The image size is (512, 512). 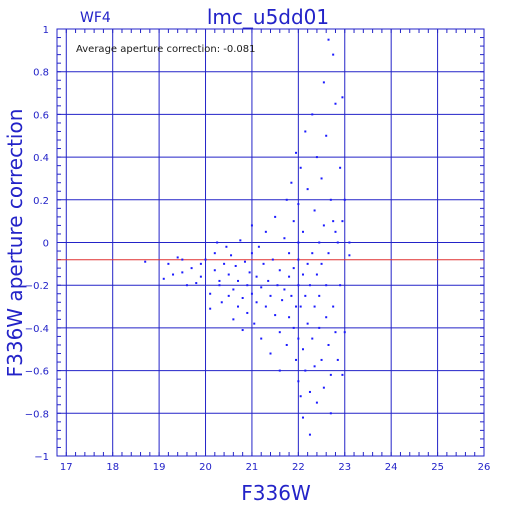 I want to click on y-tick-label: −0.4, so click(x=37, y=329).